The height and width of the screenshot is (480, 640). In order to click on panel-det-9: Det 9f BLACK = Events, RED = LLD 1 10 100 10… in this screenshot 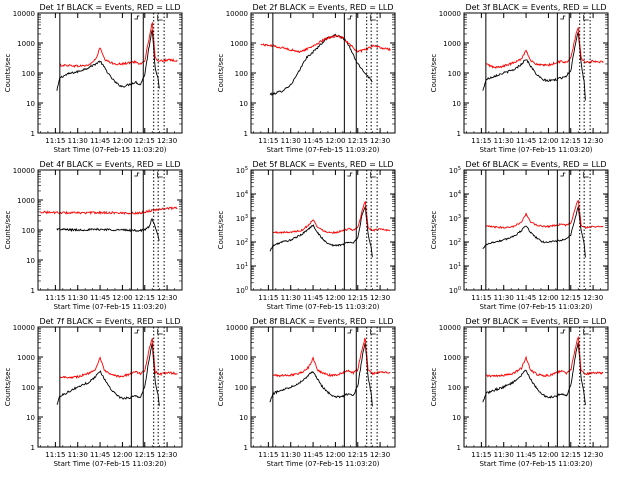, I will do `click(519, 392)`.